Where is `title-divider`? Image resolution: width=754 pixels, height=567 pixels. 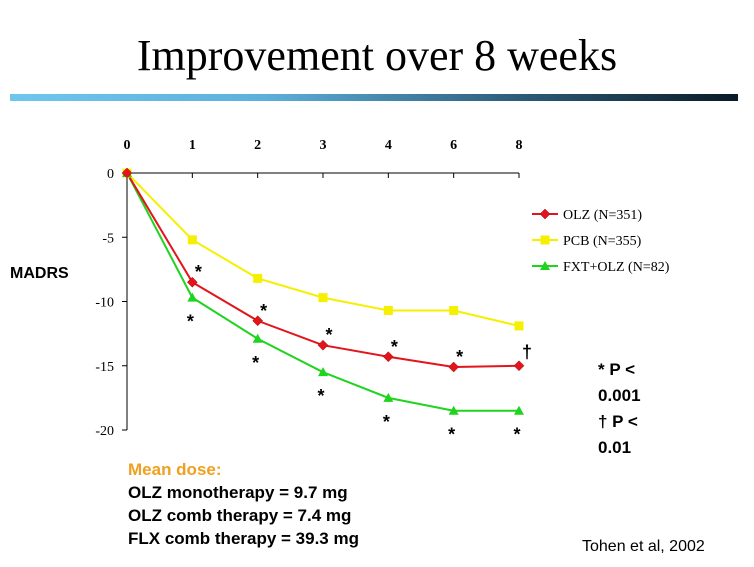
title-divider is located at coordinates (374, 97).